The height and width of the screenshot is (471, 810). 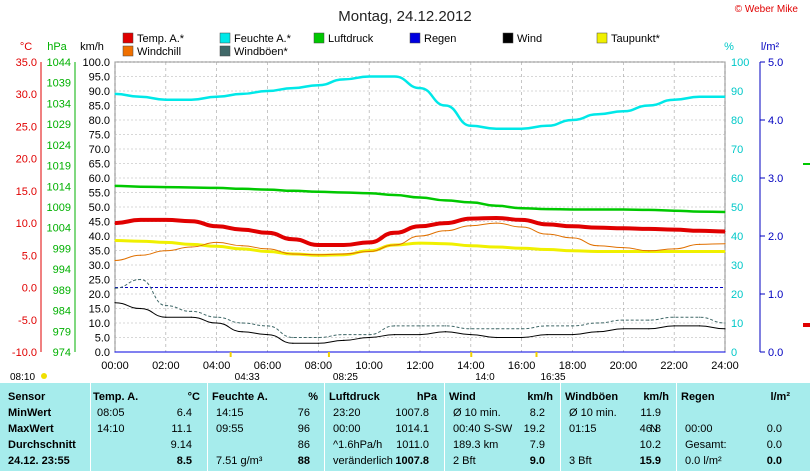 What do you see at coordinates (404, 16) in the screenshot?
I see `chart-title: Montag, 24.12.2012` at bounding box center [404, 16].